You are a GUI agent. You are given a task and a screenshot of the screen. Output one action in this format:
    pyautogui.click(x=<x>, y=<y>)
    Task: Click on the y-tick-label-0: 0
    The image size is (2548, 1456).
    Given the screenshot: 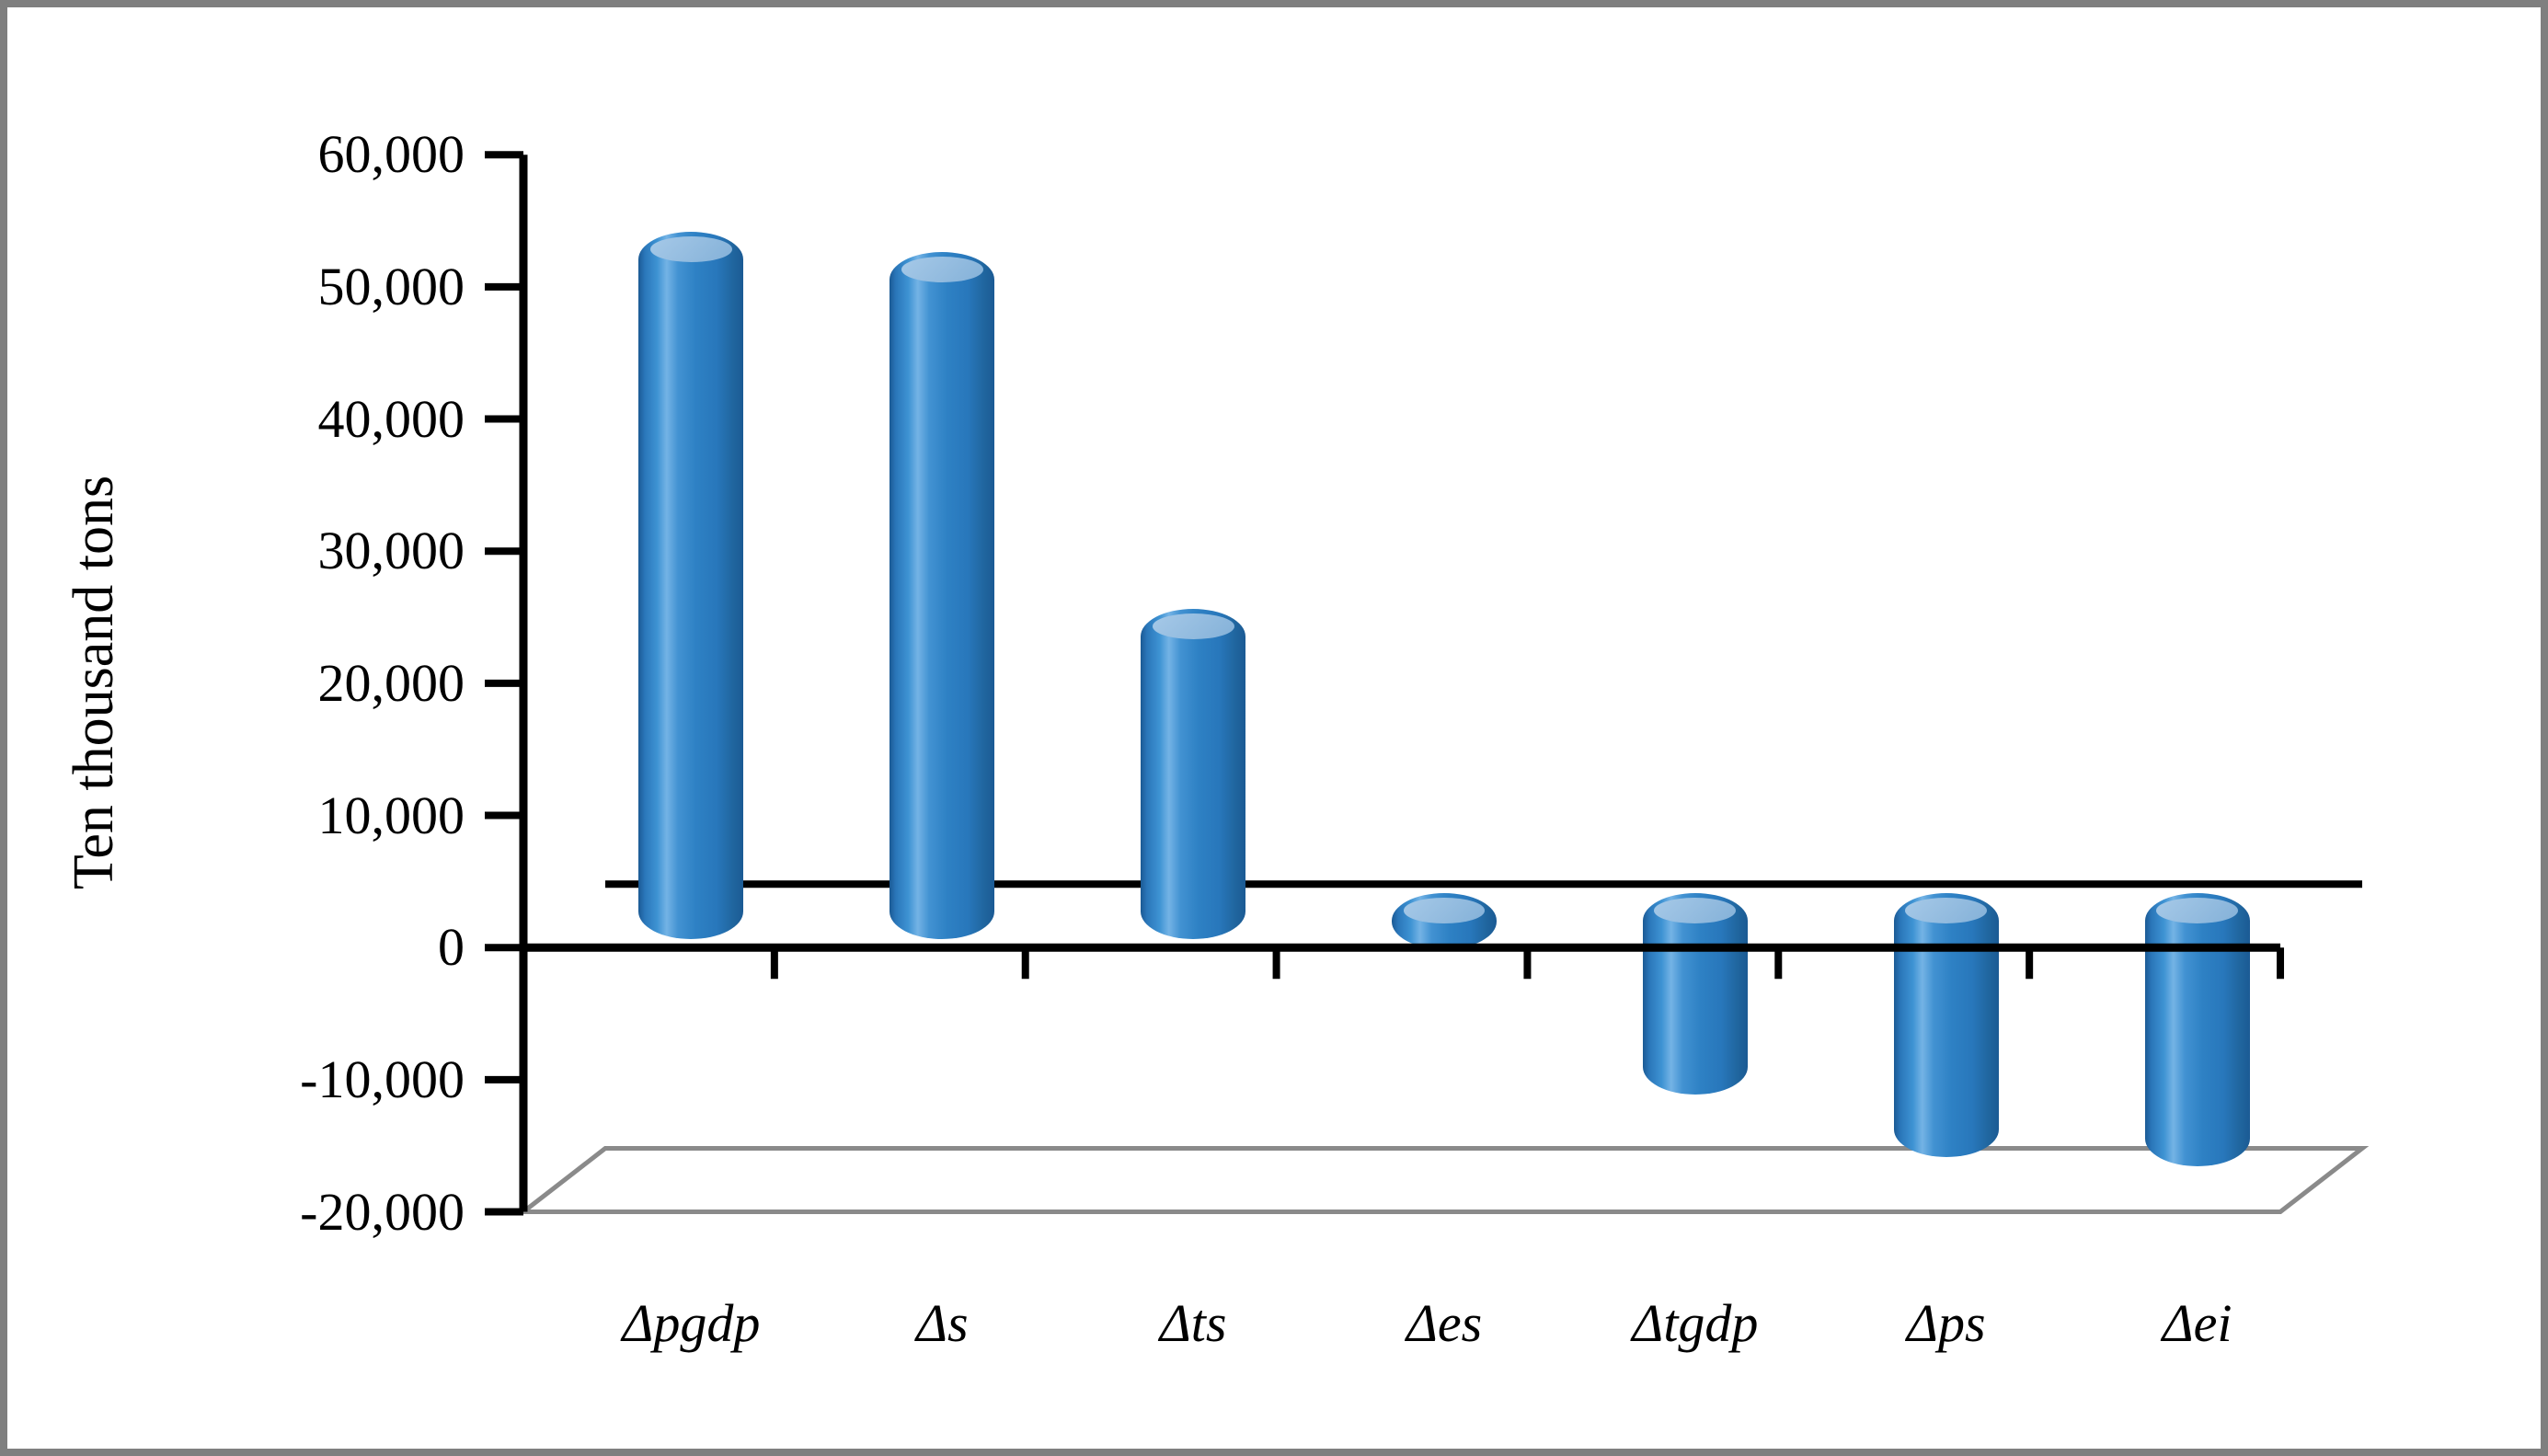 What is the action you would take?
    pyautogui.click(x=451, y=947)
    